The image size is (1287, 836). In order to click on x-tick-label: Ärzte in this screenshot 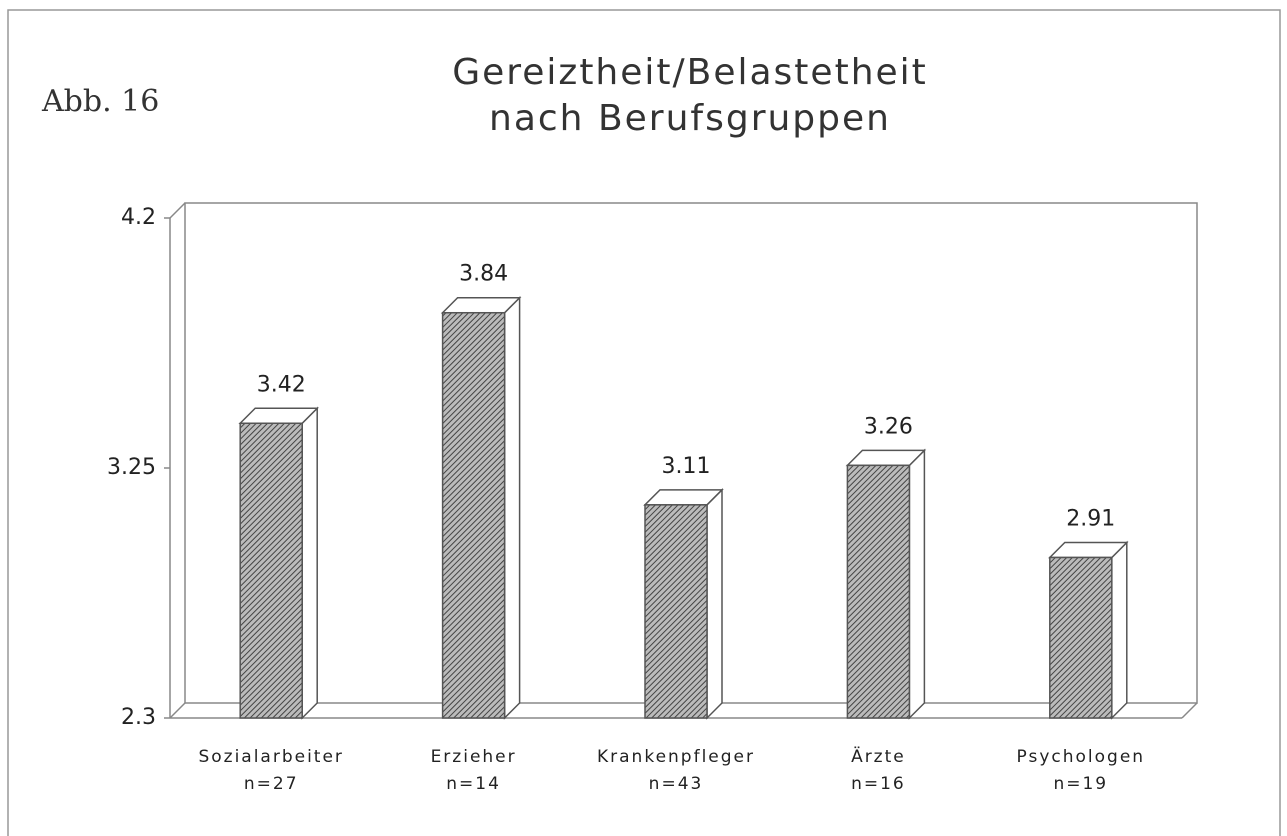, I will do `click(878, 756)`.